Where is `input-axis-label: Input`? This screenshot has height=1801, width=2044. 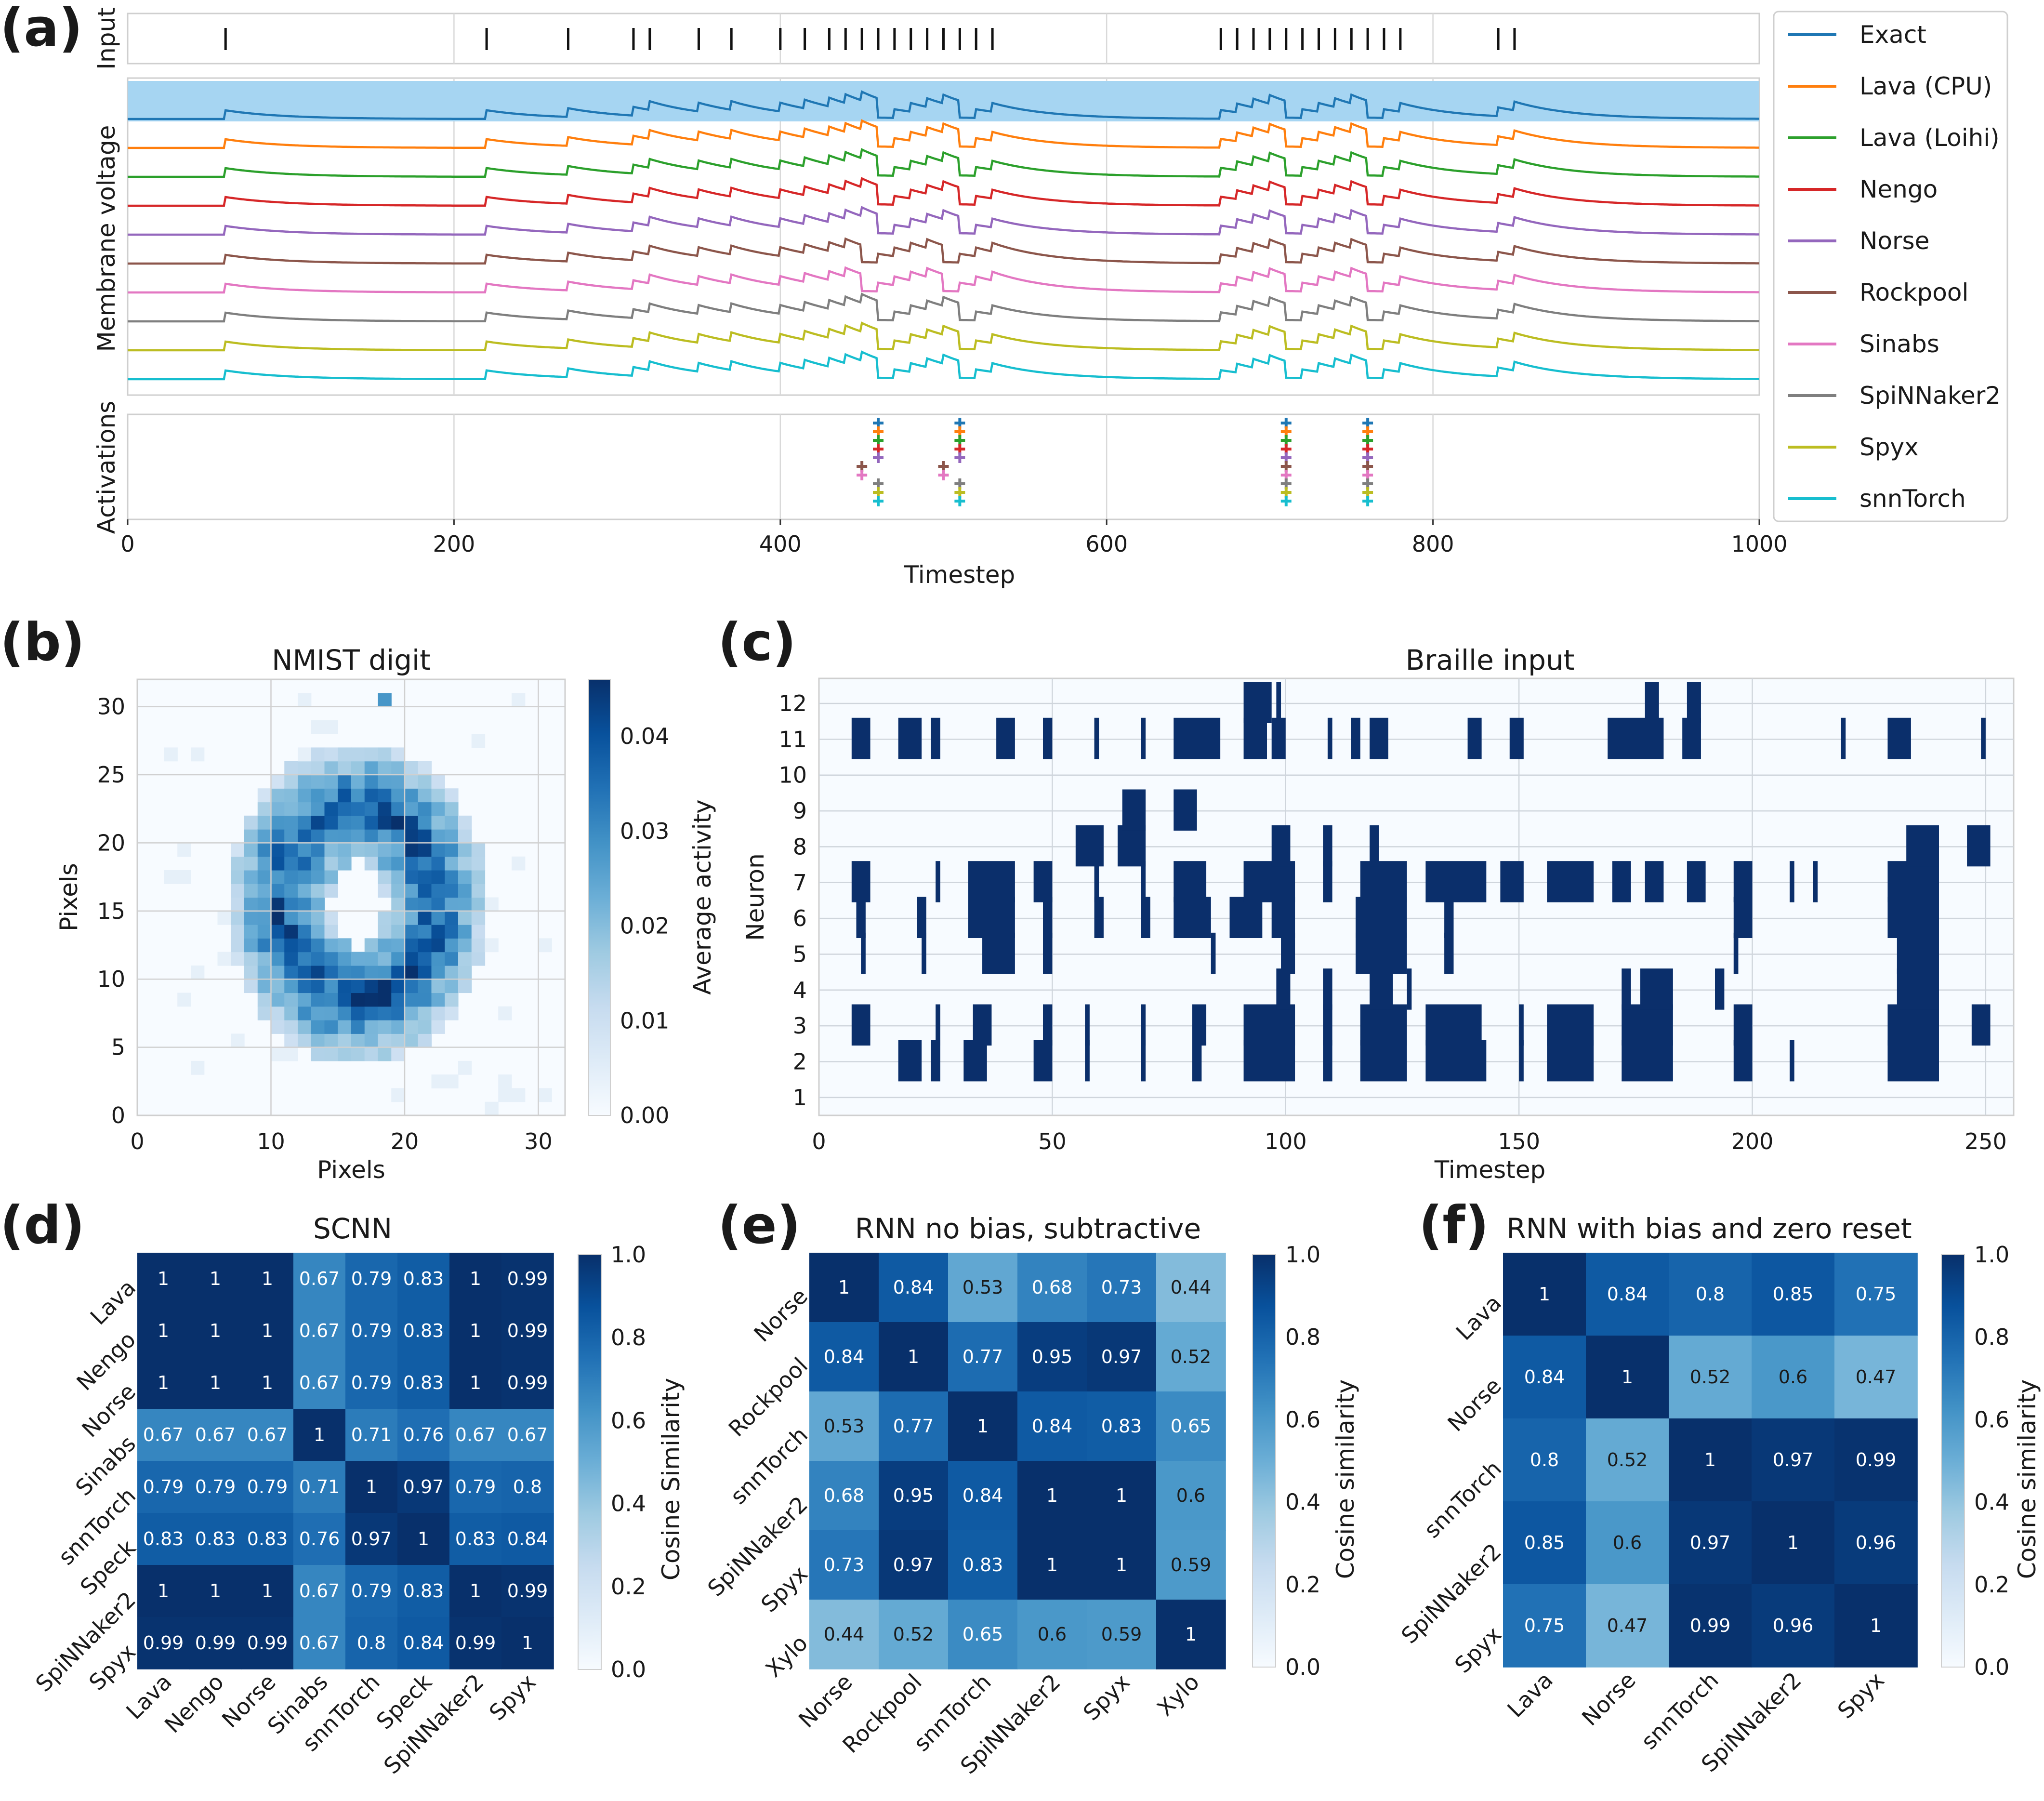
input-axis-label: Input is located at coordinates (106, 38).